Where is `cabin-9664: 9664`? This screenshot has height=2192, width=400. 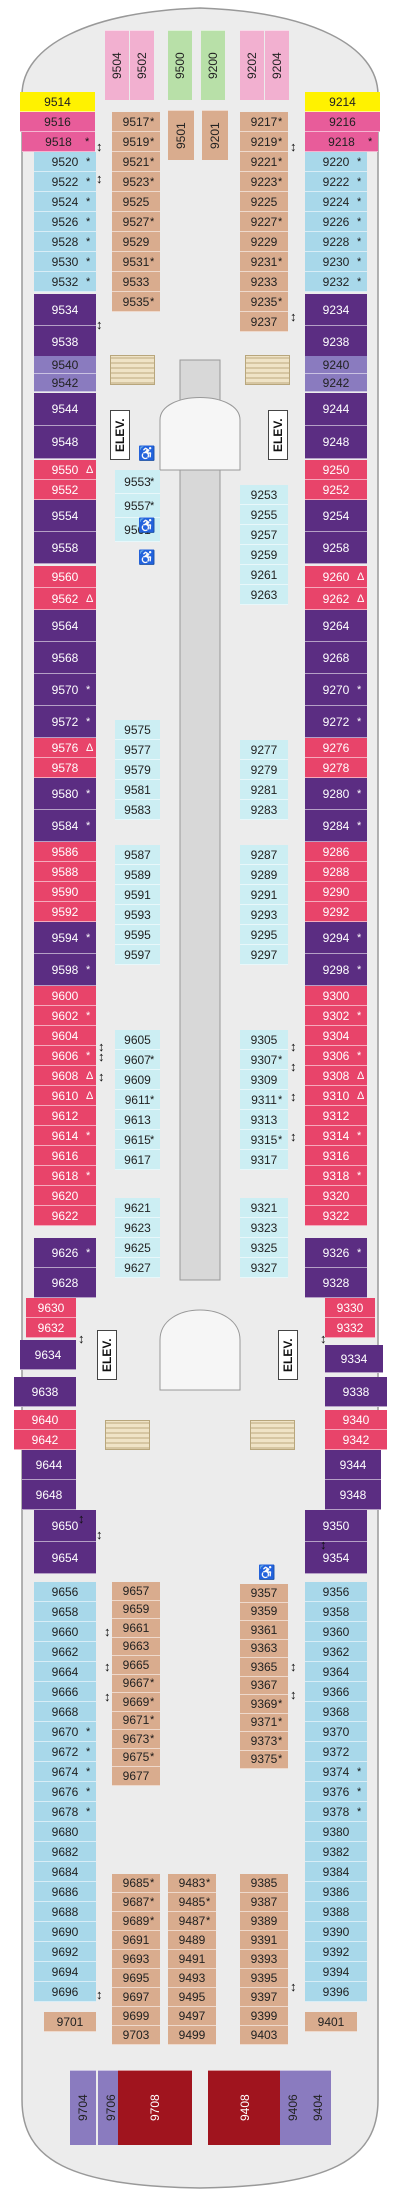 cabin-9664: 9664 is located at coordinates (65, 1672).